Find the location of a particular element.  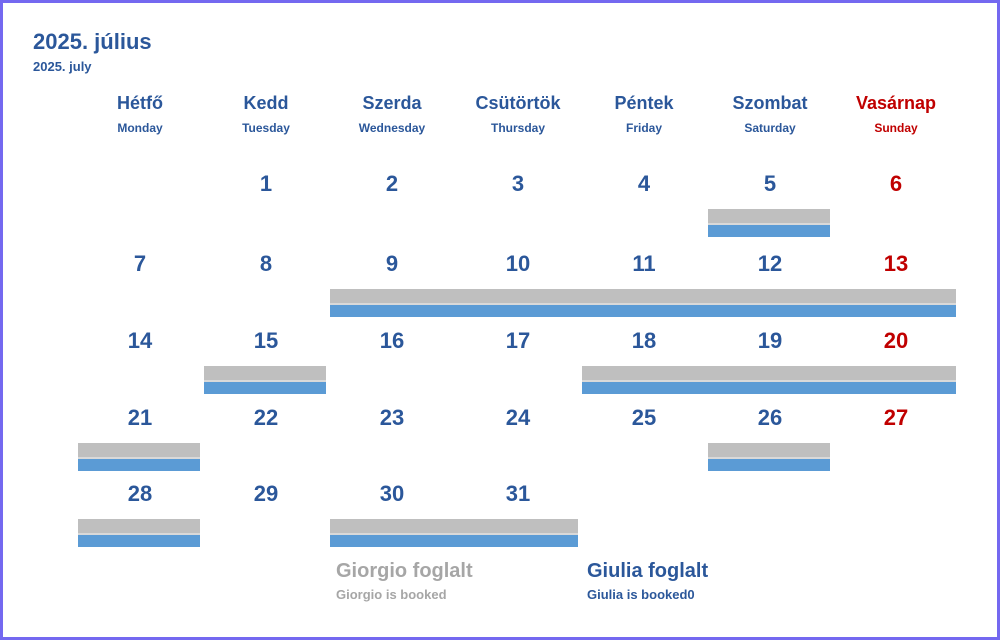

date-cell-8: 8 is located at coordinates (266, 263).